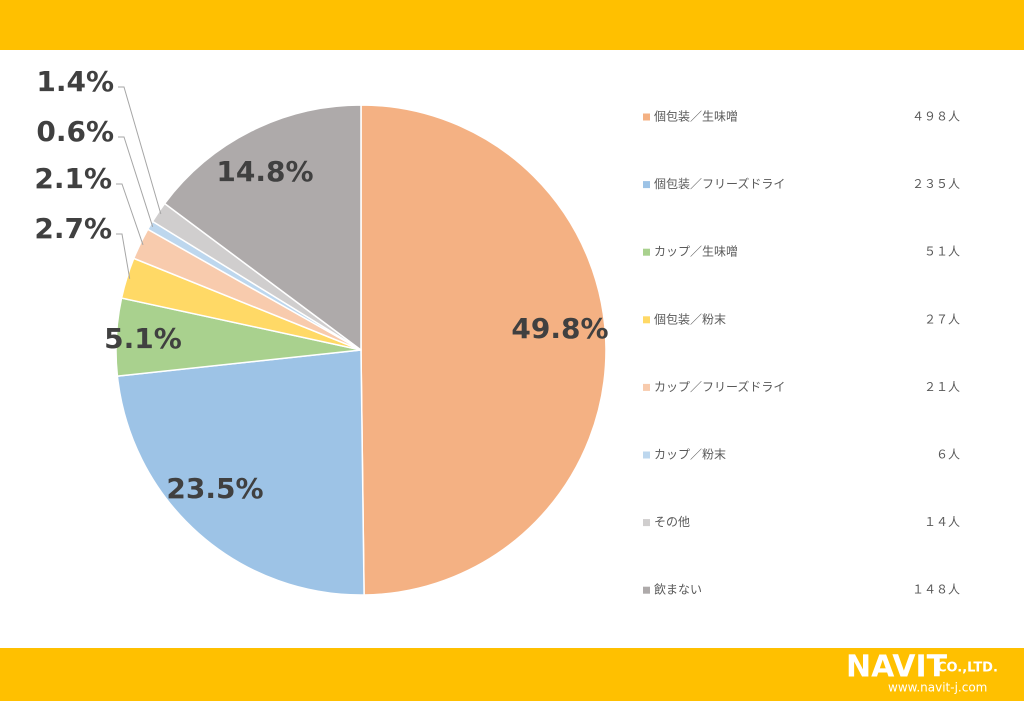 The image size is (1024, 701). I want to click on data-label: 14.8%, so click(264, 171).